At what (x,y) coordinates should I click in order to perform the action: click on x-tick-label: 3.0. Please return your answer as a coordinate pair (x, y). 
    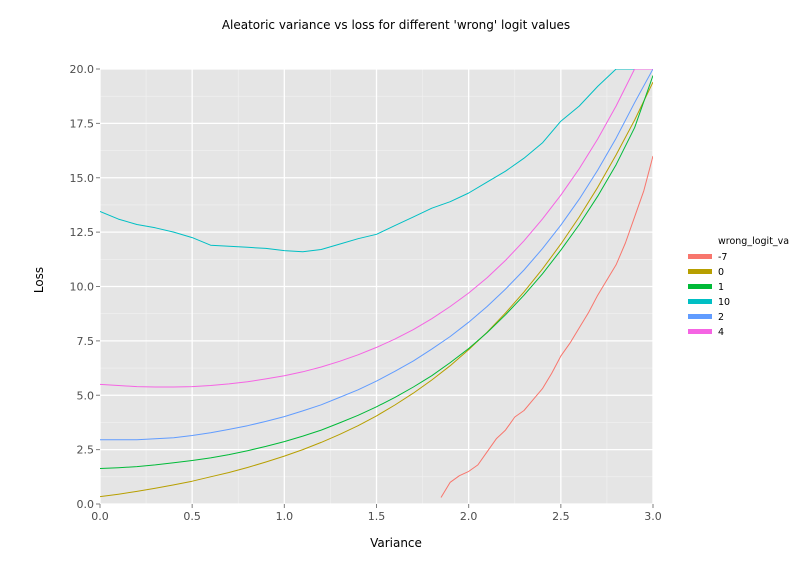
    Looking at the image, I should click on (653, 516).